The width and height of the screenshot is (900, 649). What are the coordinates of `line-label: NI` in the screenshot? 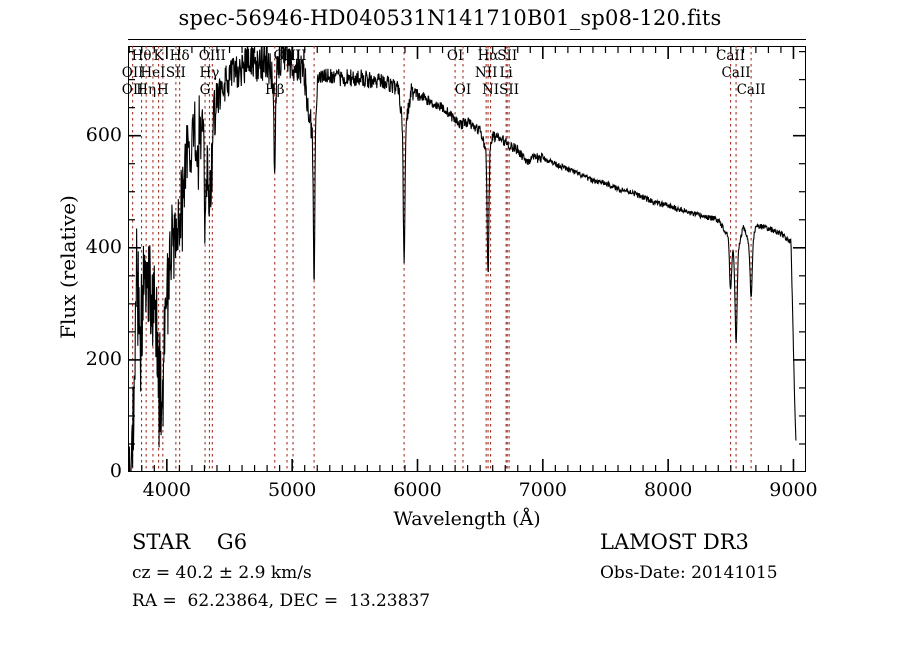 It's located at (490, 90).